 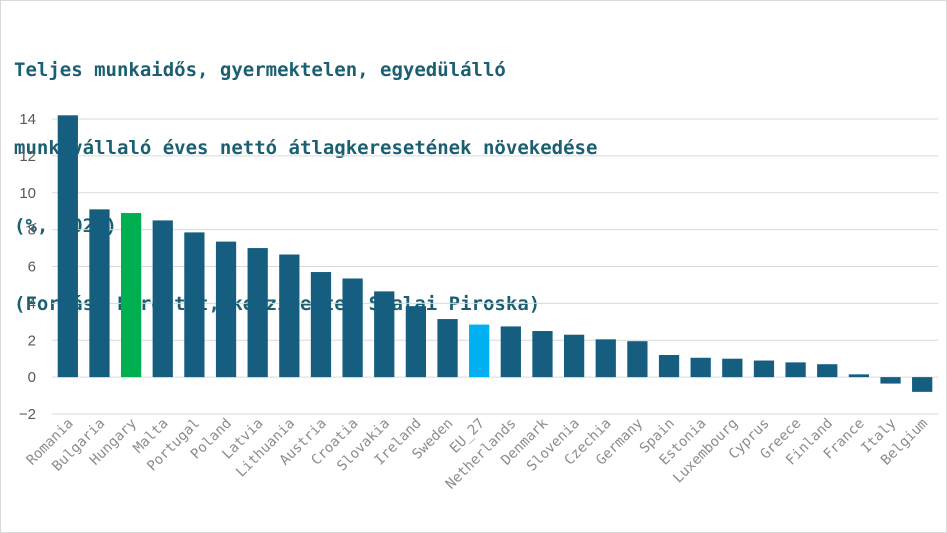 What do you see at coordinates (321, 325) in the screenshot?
I see `bar-austria` at bounding box center [321, 325].